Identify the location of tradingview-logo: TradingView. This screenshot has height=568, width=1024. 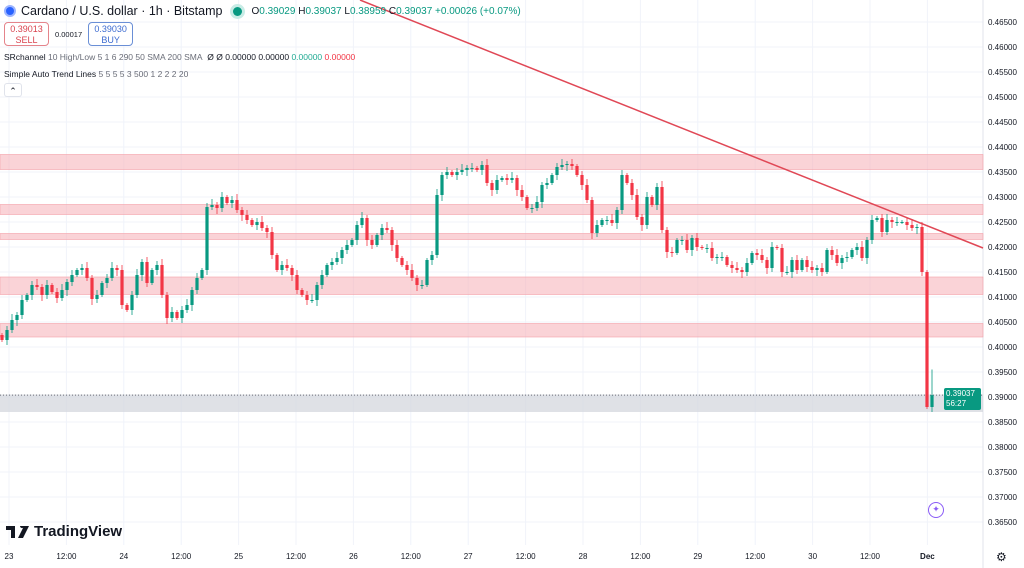
(64, 531).